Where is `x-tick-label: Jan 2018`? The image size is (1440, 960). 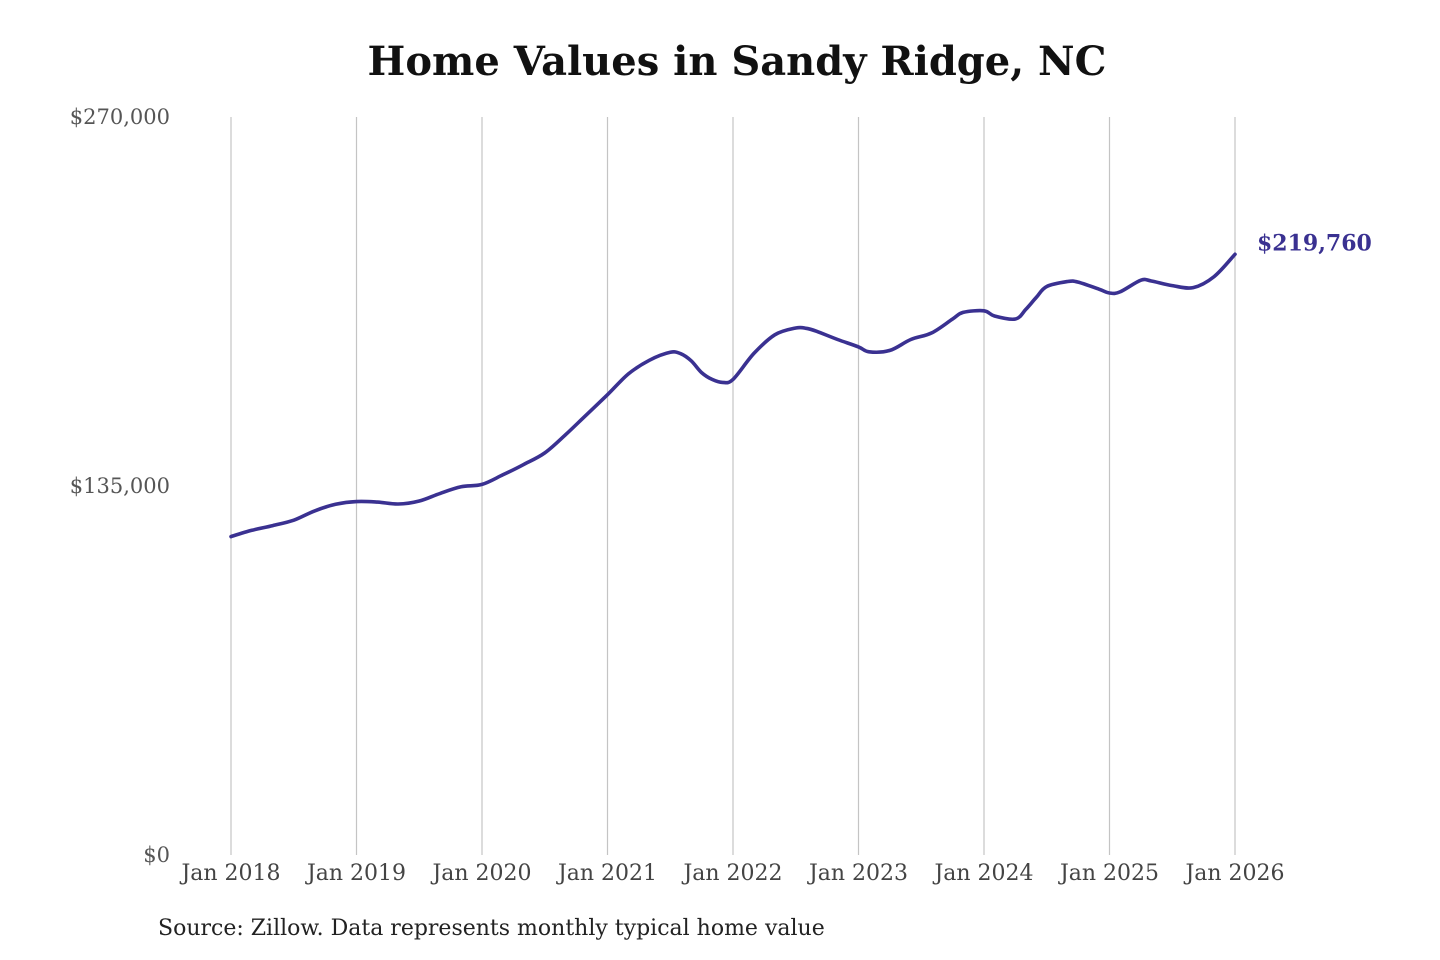
x-tick-label: Jan 2018 is located at coordinates (229, 873).